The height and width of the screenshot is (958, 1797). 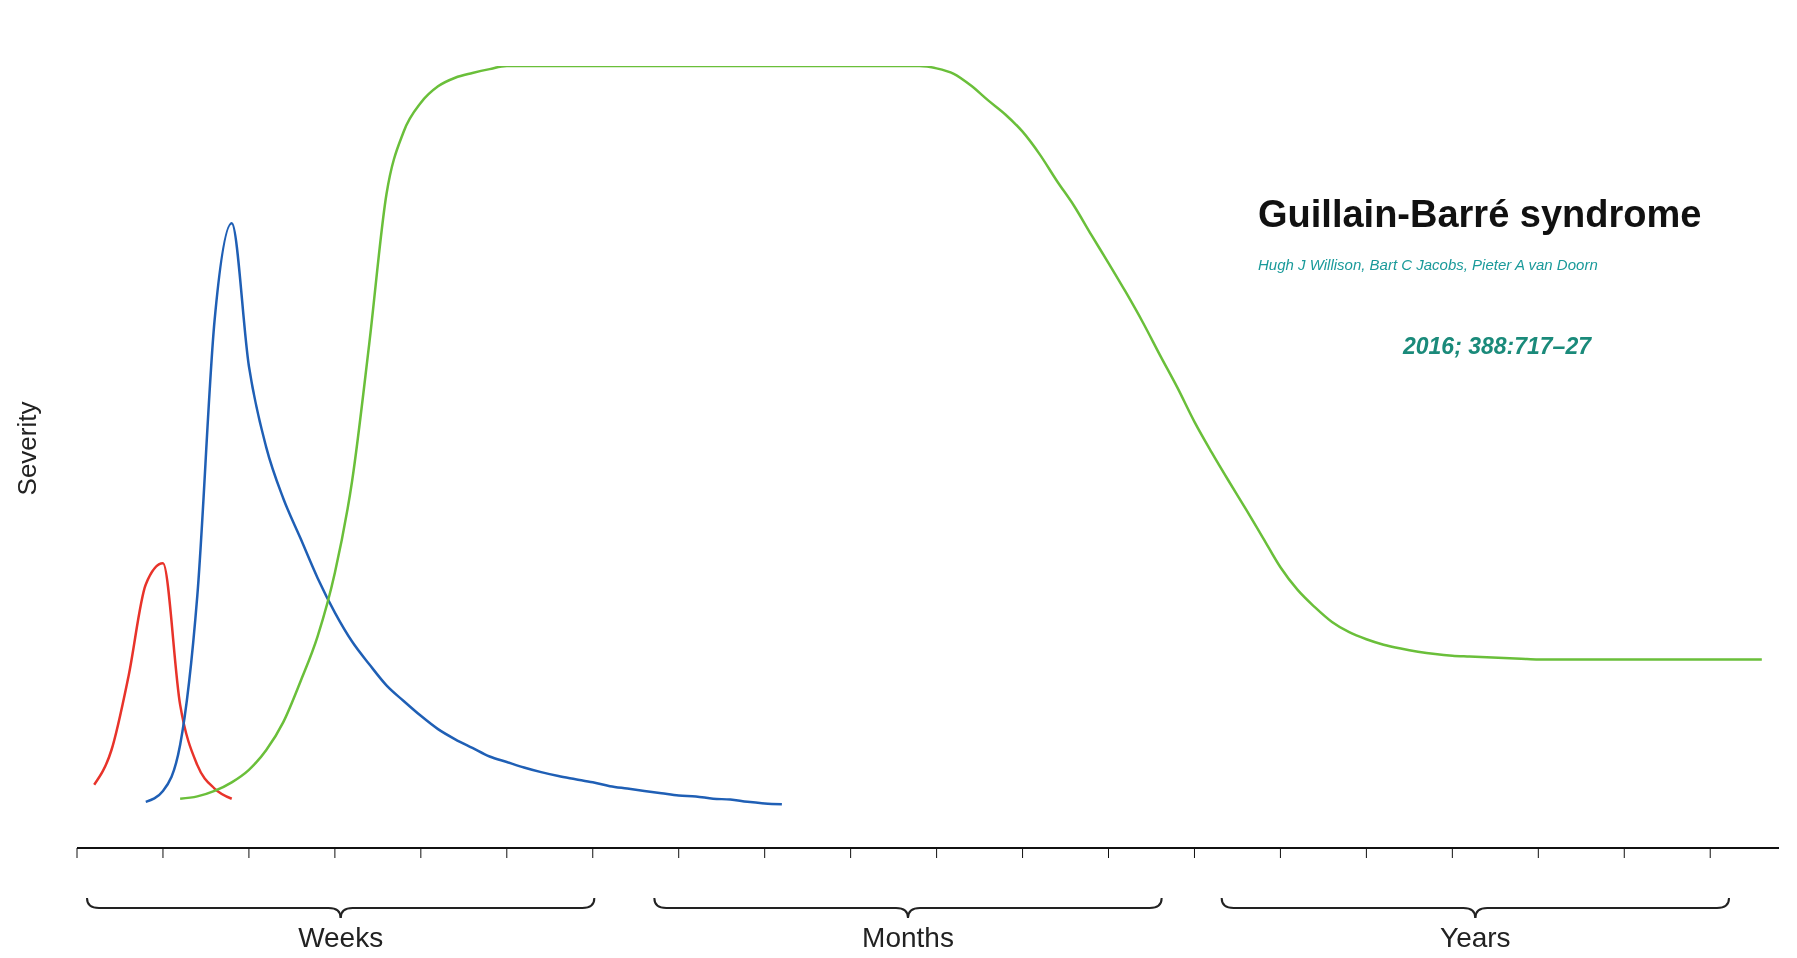 I want to click on text: Months, so click(x=908, y=938).